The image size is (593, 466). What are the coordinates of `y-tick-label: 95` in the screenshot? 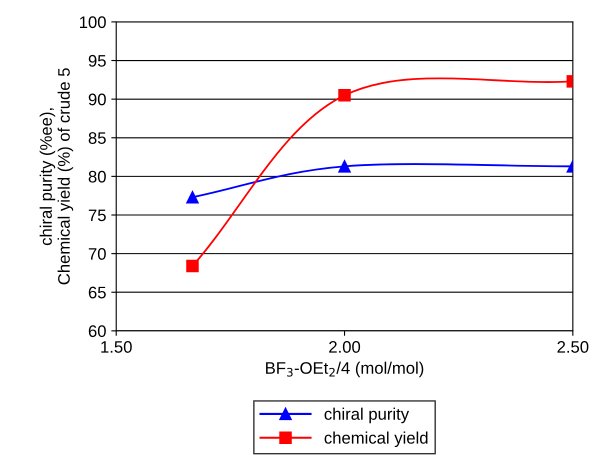 It's located at (97, 60).